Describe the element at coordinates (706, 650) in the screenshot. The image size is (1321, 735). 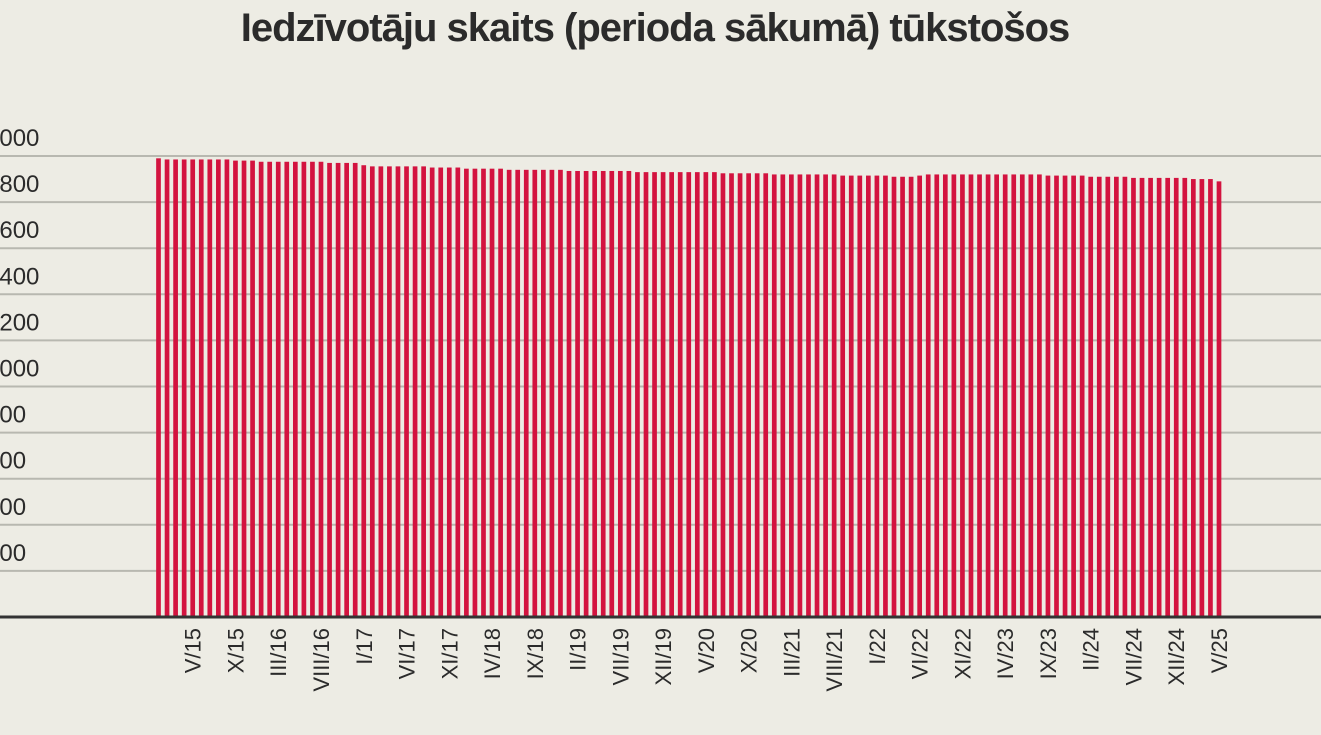
I see `x-tick-label: V/20` at that location.